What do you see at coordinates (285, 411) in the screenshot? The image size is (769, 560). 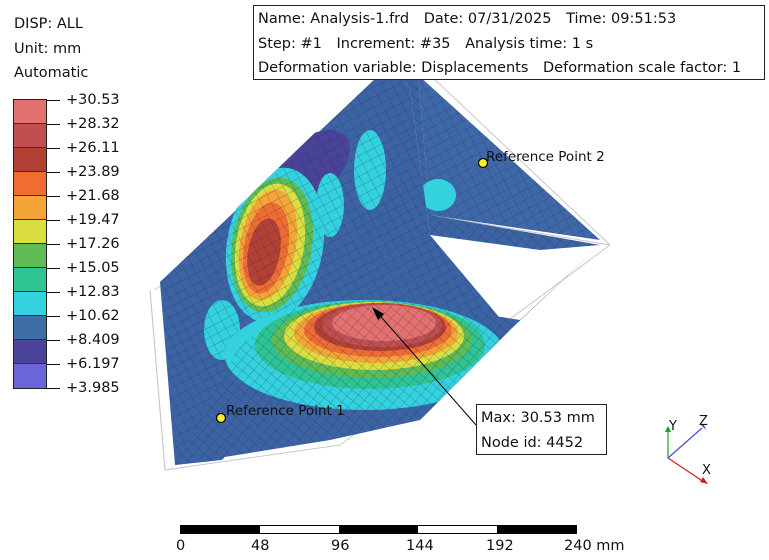 I see `reference-point-1-label: Reference Point 1` at bounding box center [285, 411].